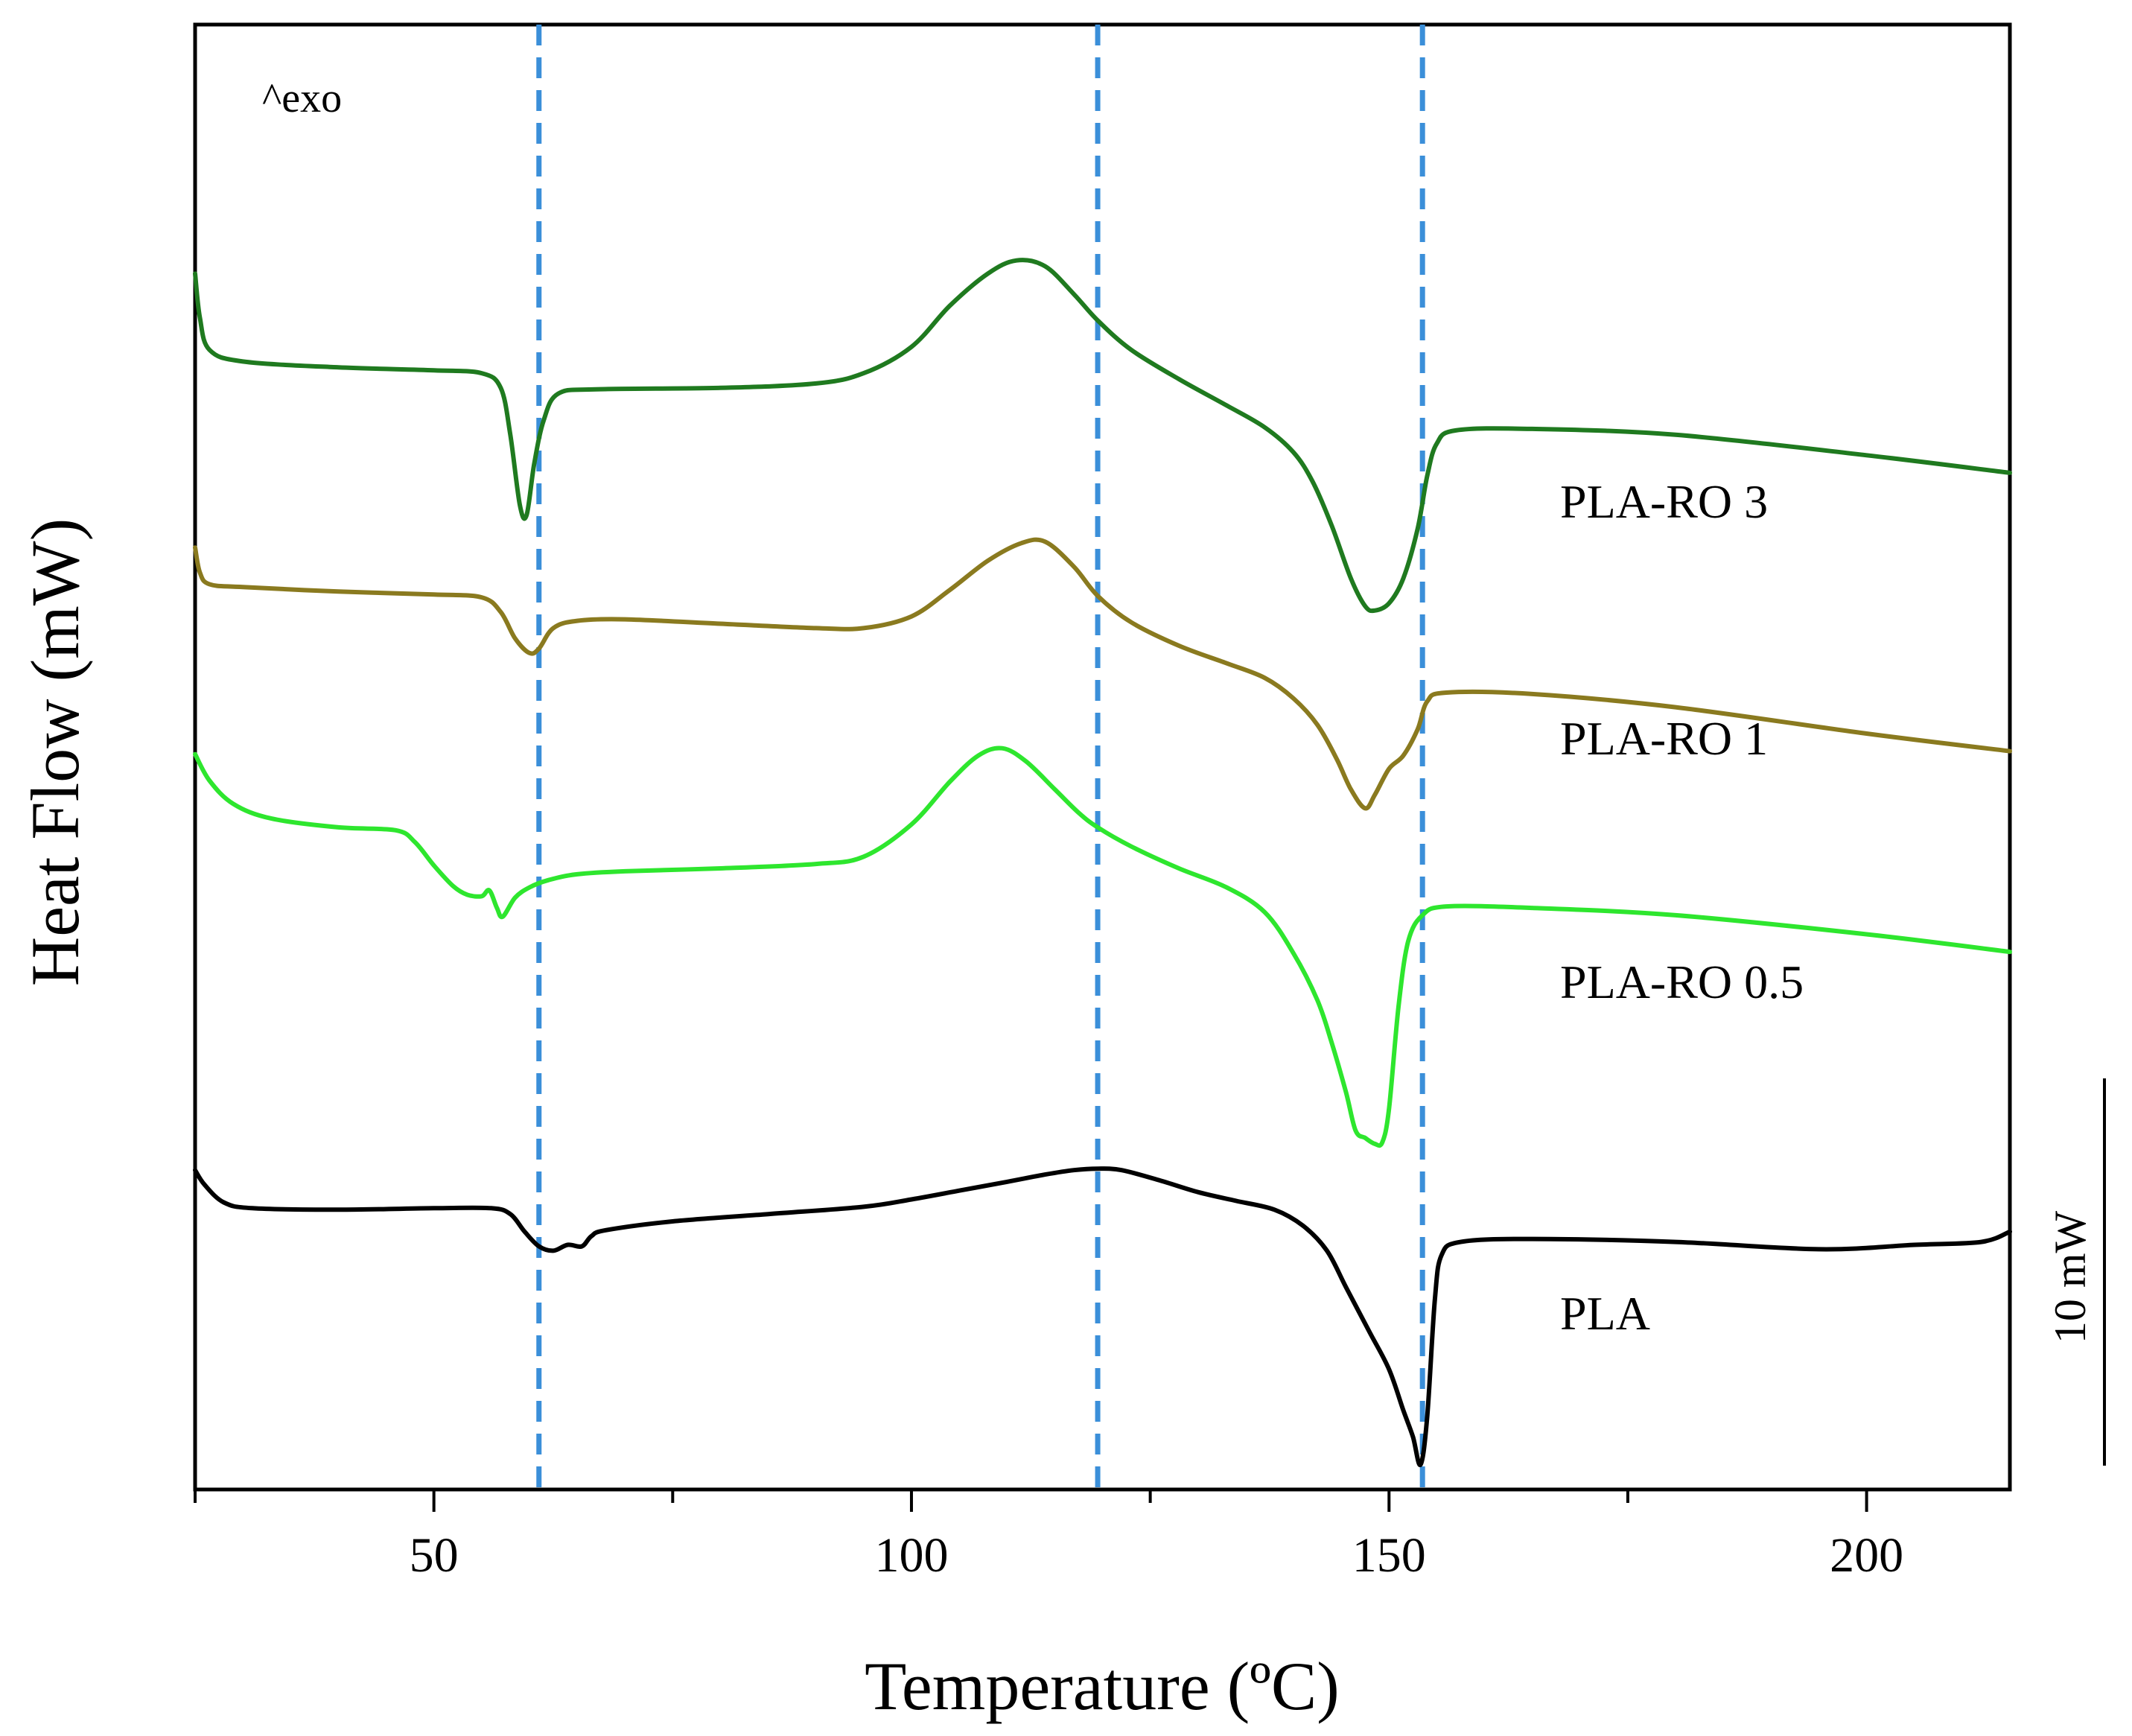 This screenshot has width=2132, height=1736. What do you see at coordinates (1605, 1313) in the screenshot?
I see `series-label-pla: PLA` at bounding box center [1605, 1313].